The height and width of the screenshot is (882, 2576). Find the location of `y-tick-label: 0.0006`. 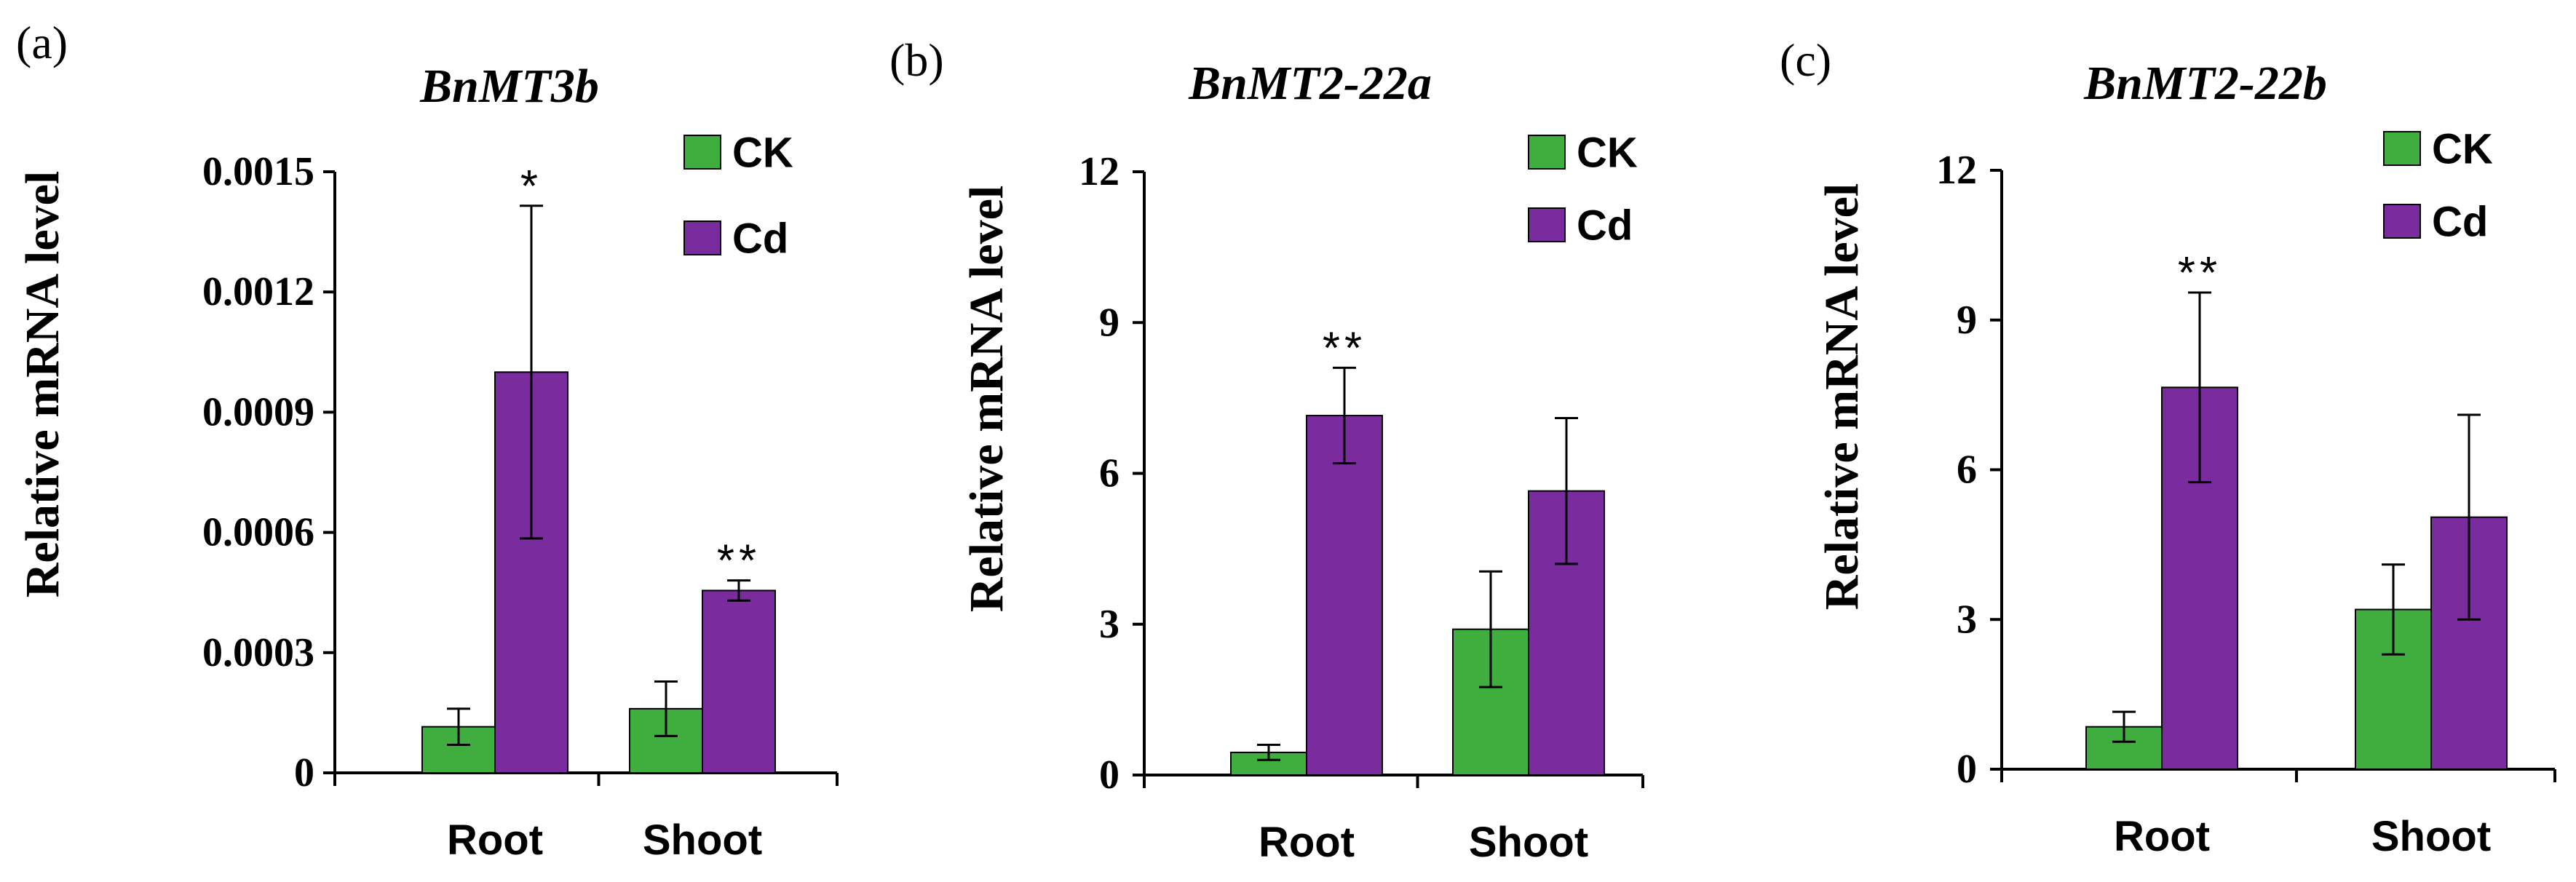

y-tick-label: 0.0006 is located at coordinates (258, 532).